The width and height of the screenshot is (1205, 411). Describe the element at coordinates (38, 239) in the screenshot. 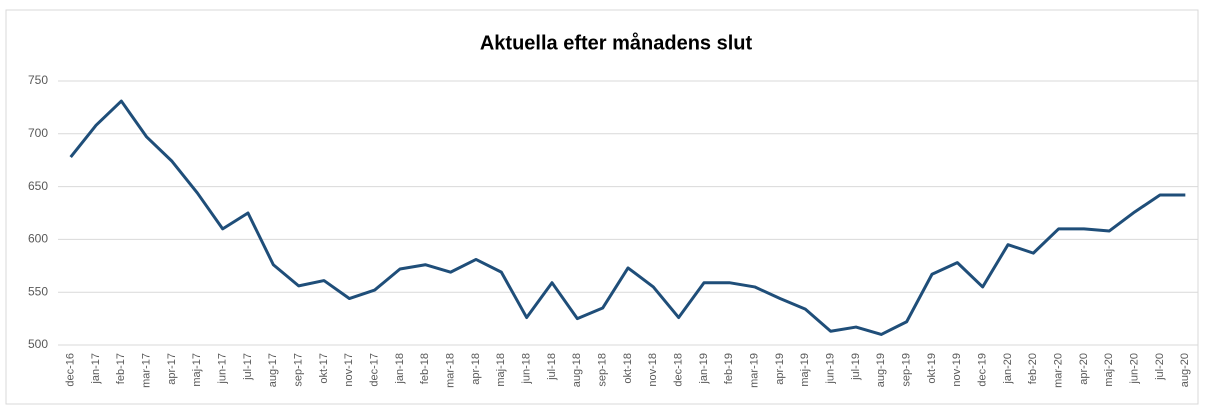

I see `y-tick-label: 600` at that location.